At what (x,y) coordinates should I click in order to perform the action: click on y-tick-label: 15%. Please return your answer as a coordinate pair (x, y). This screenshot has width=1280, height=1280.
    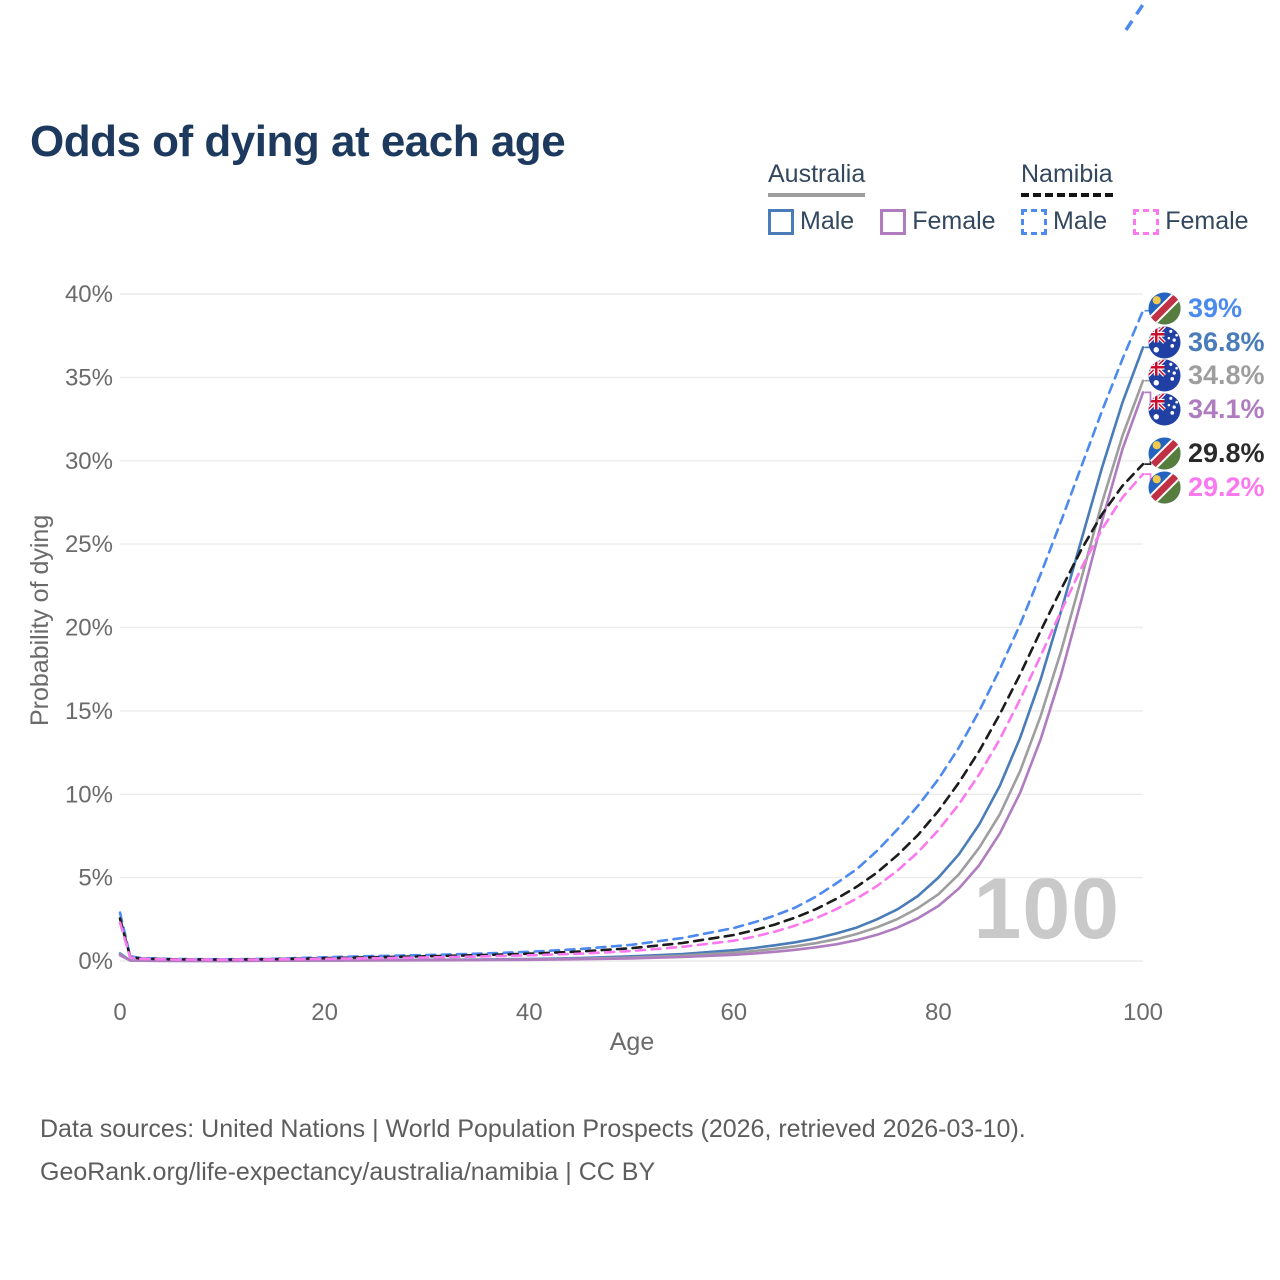
    Looking at the image, I should click on (89, 711).